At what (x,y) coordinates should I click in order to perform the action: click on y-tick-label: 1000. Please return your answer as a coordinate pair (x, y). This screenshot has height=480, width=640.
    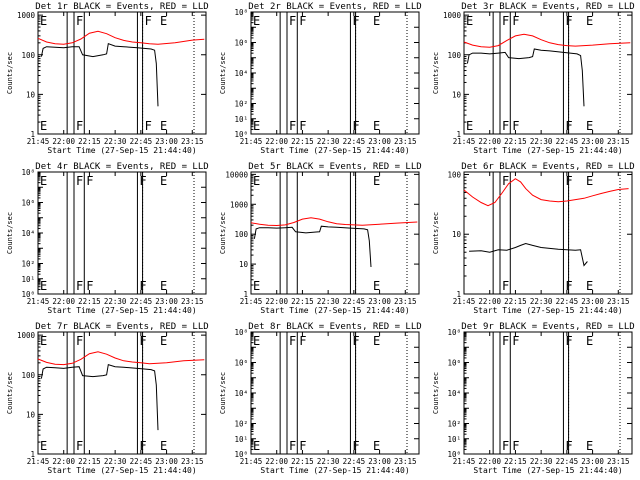
    Looking at the image, I should click on (26, 15).